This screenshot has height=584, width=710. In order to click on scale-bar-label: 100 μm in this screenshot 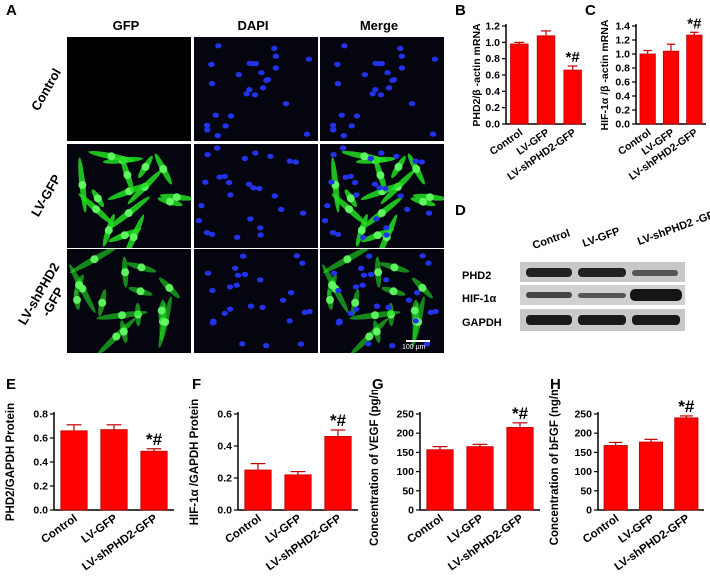, I will do `click(414, 347)`.